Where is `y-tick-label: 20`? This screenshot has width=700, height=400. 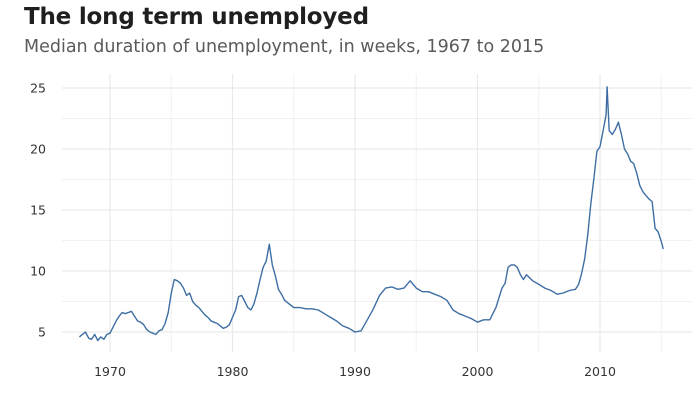
y-tick-label: 20 is located at coordinates (38, 149).